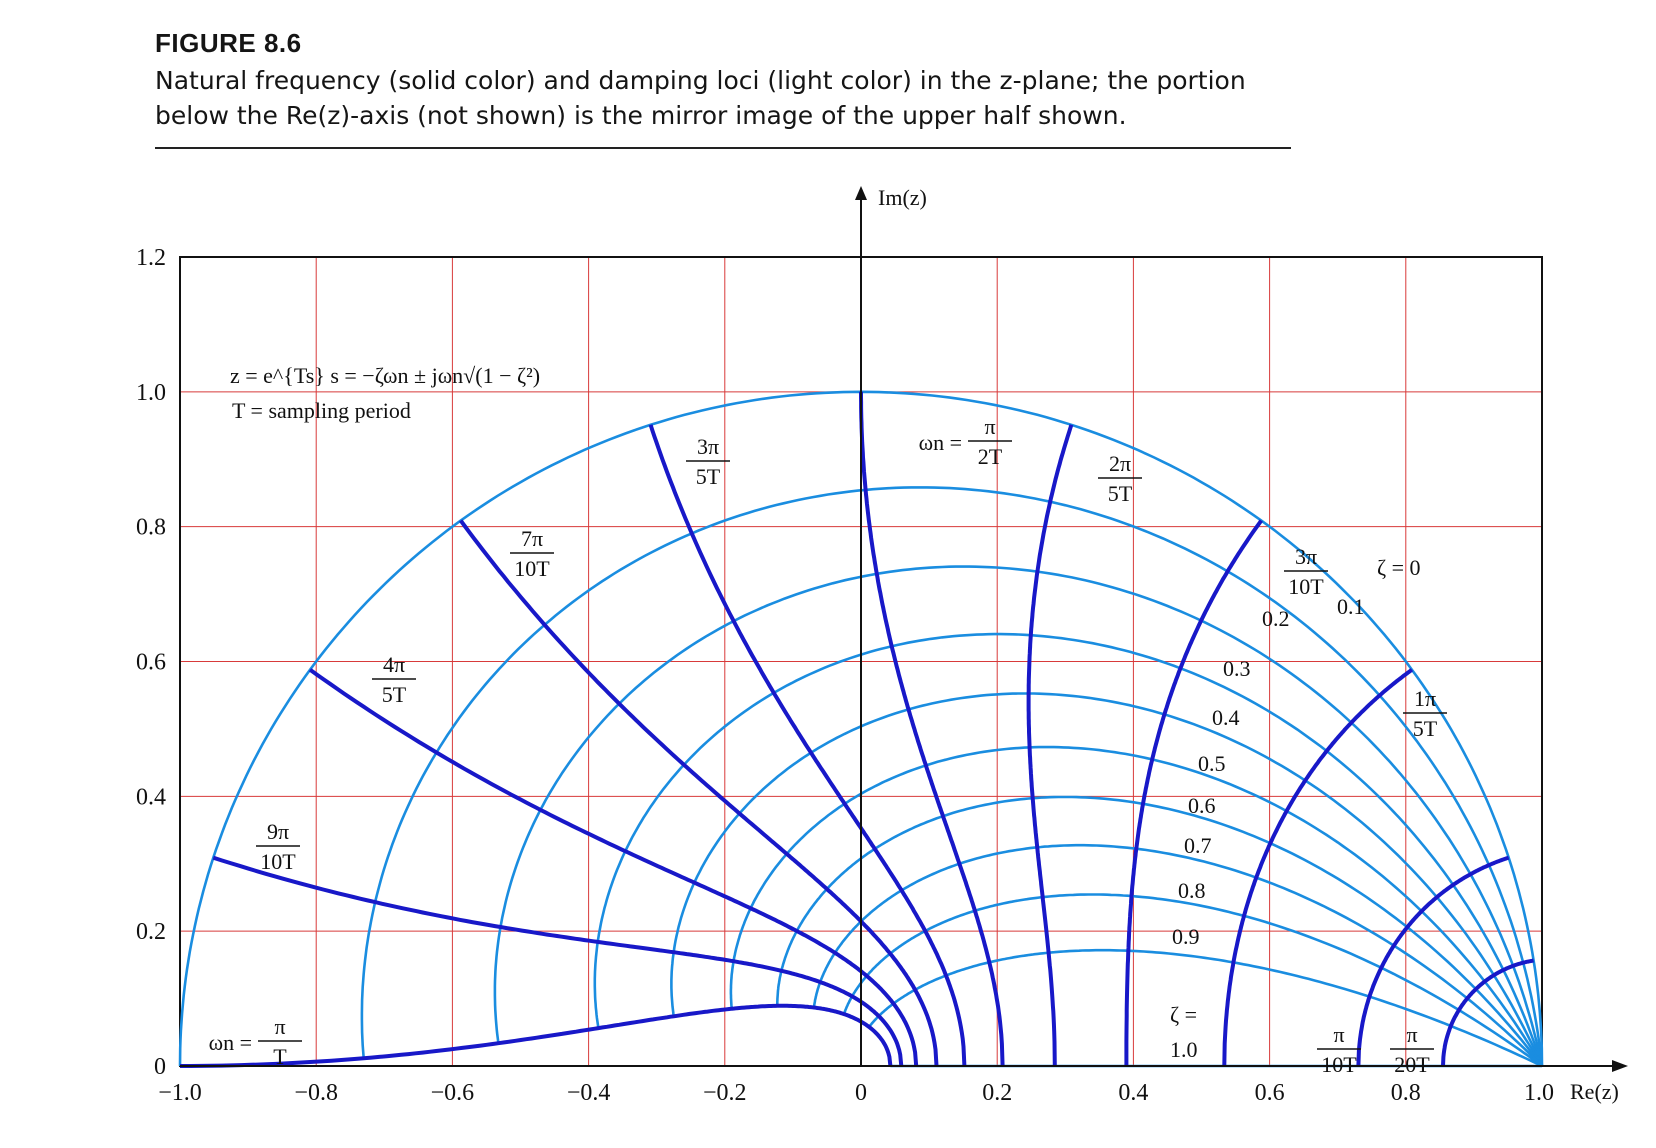 Image resolution: width=1656 pixels, height=1148 pixels. Describe the element at coordinates (1351, 606) in the screenshot. I see `damping-label: 0.1` at that location.